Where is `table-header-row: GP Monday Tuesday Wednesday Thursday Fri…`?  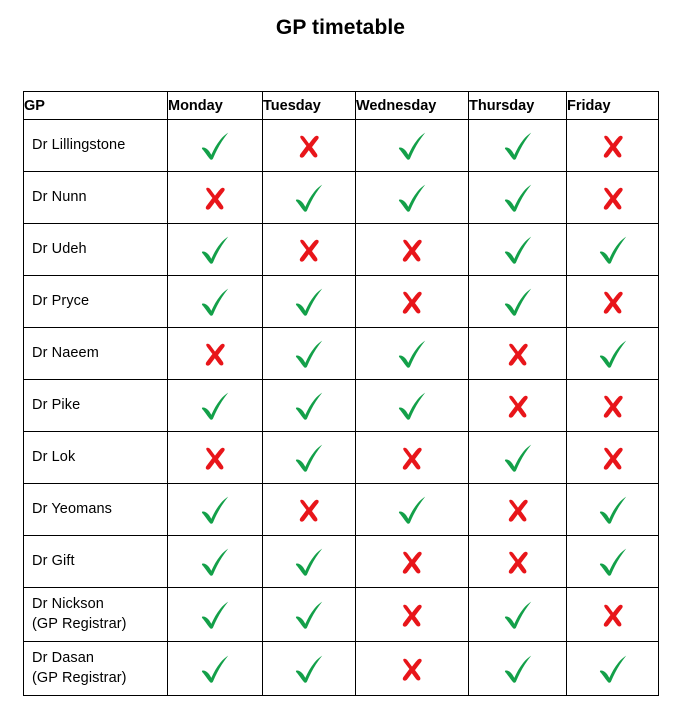 table-header-row: GP Monday Tuesday Wednesday Thursday Fri… is located at coordinates (341, 105).